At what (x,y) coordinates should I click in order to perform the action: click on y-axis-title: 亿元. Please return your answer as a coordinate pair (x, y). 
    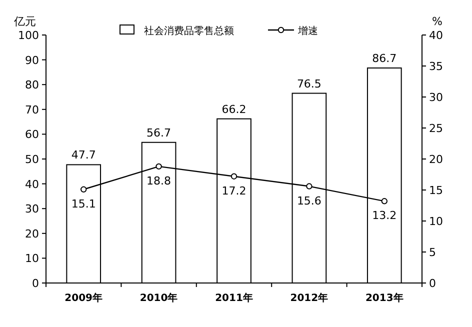
    Looking at the image, I should click on (24, 21).